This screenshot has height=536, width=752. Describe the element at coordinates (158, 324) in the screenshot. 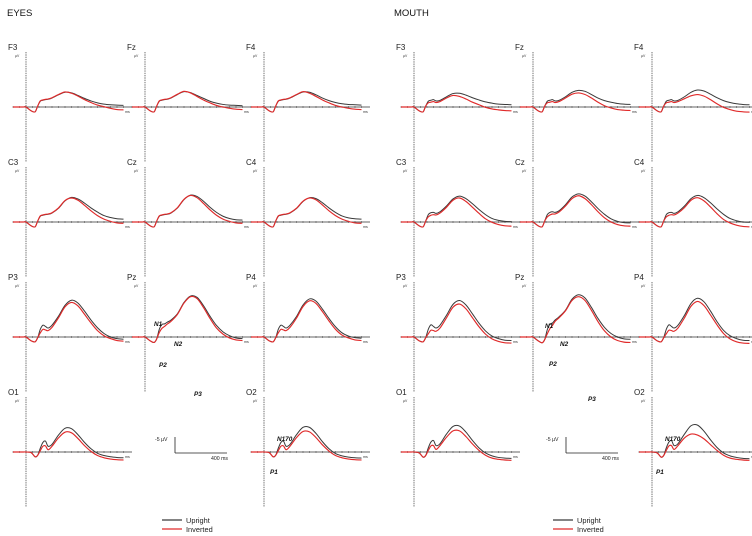

I see `label-n1-eyes: N1` at that location.